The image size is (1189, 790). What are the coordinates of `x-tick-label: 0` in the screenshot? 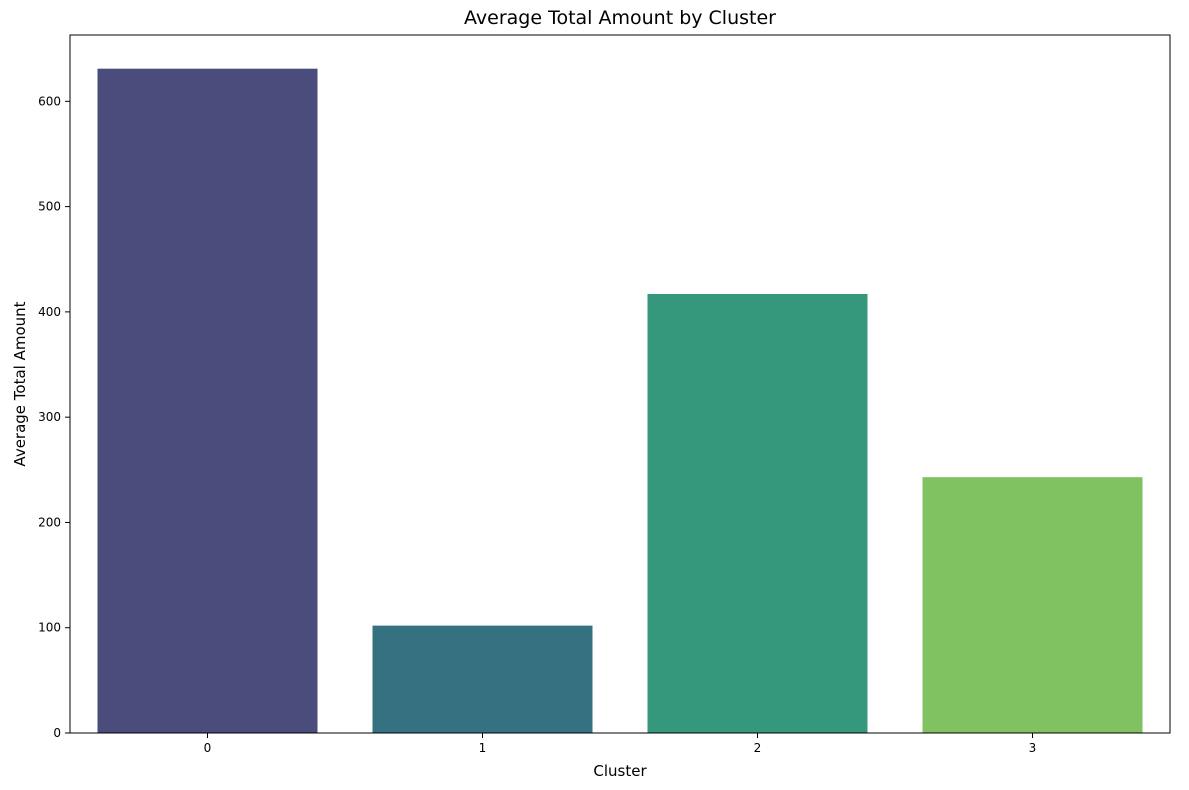 It's located at (208, 748).